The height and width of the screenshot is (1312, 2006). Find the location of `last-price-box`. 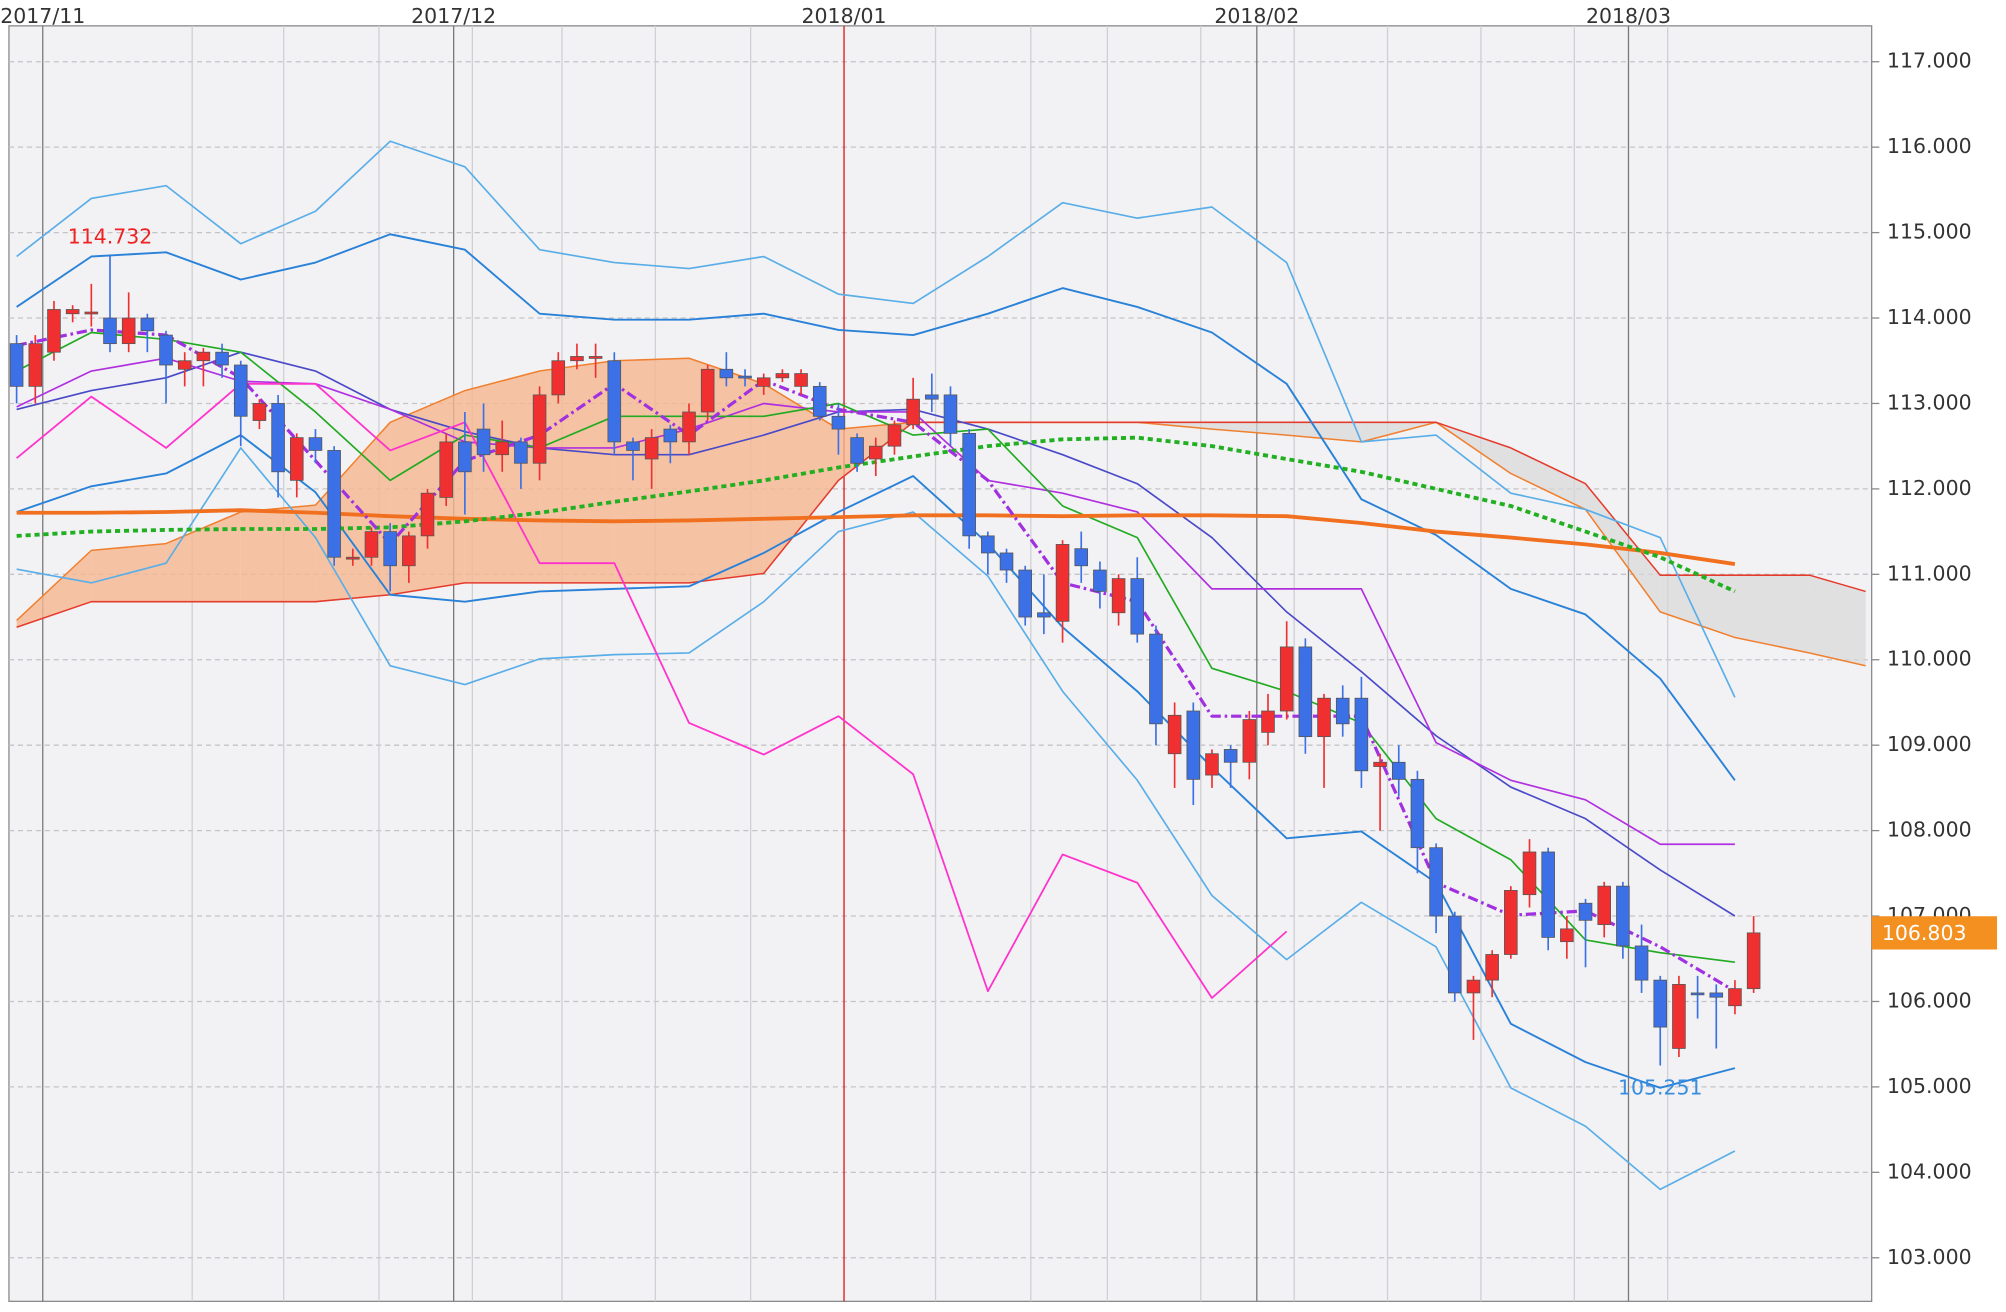

last-price-box is located at coordinates (1934, 933).